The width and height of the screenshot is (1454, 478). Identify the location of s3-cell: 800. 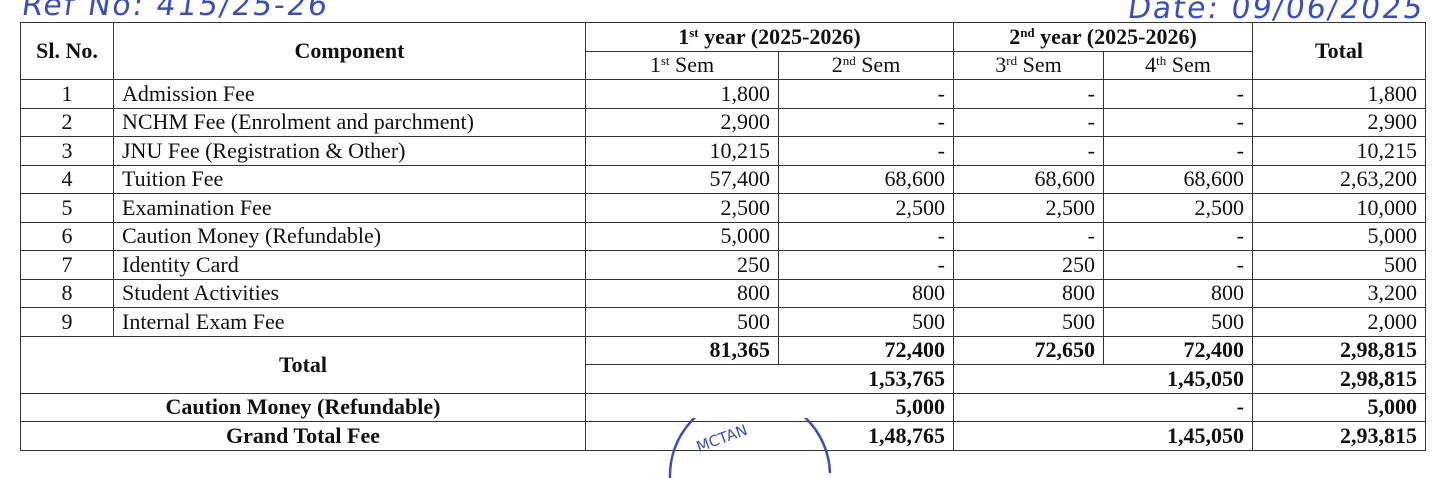
(1028, 293).